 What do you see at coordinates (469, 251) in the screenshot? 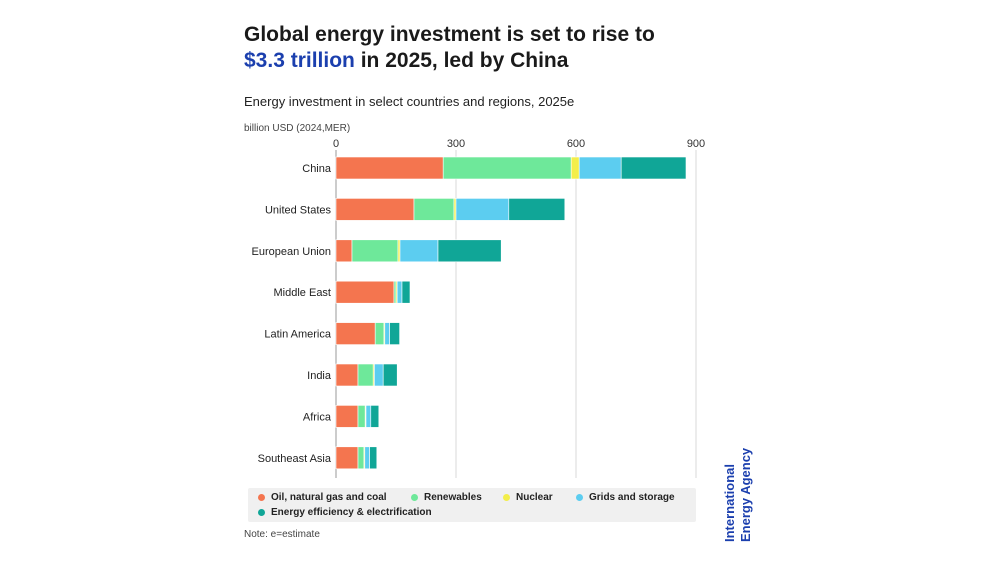
I see `bar-european-union-energy-efficiency-electrification` at bounding box center [469, 251].